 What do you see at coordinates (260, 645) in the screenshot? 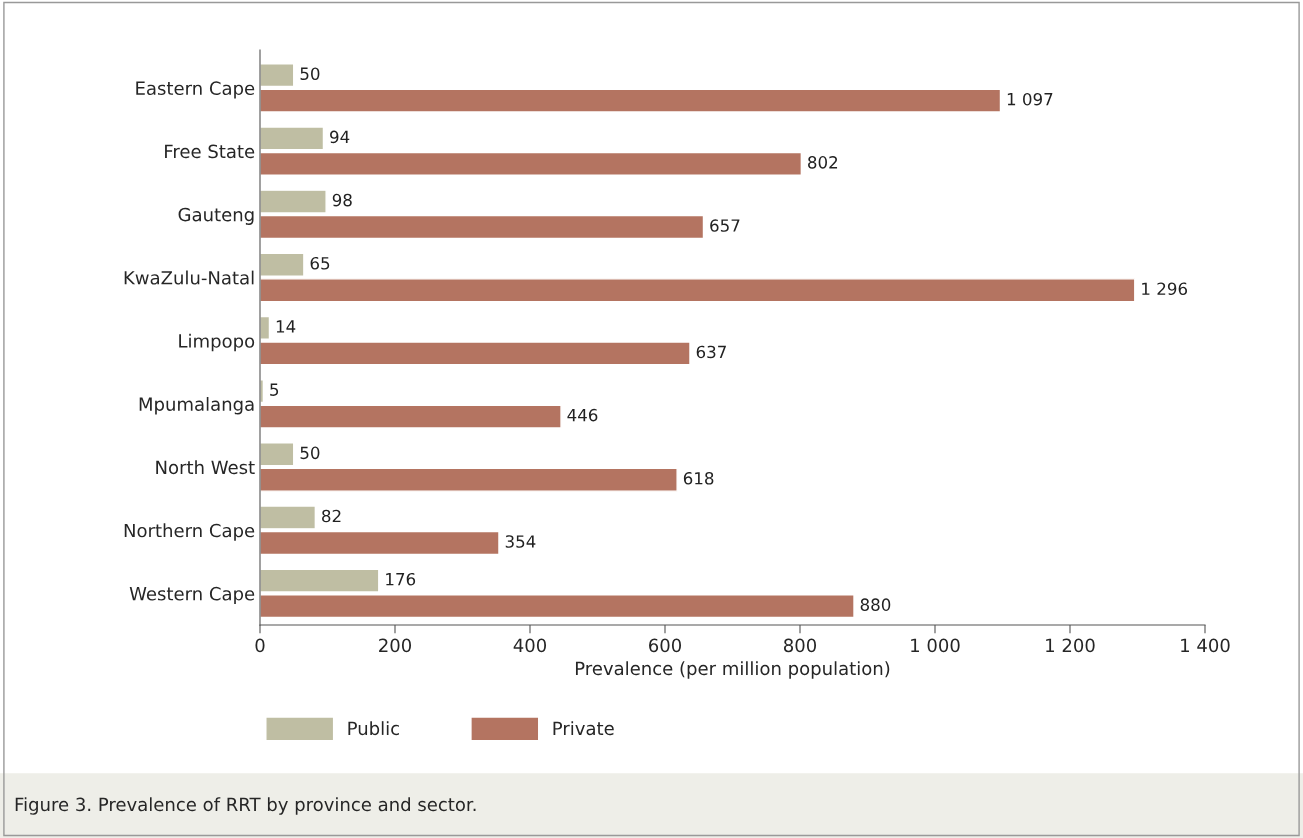
I see `x-tick-label: 0` at bounding box center [260, 645].